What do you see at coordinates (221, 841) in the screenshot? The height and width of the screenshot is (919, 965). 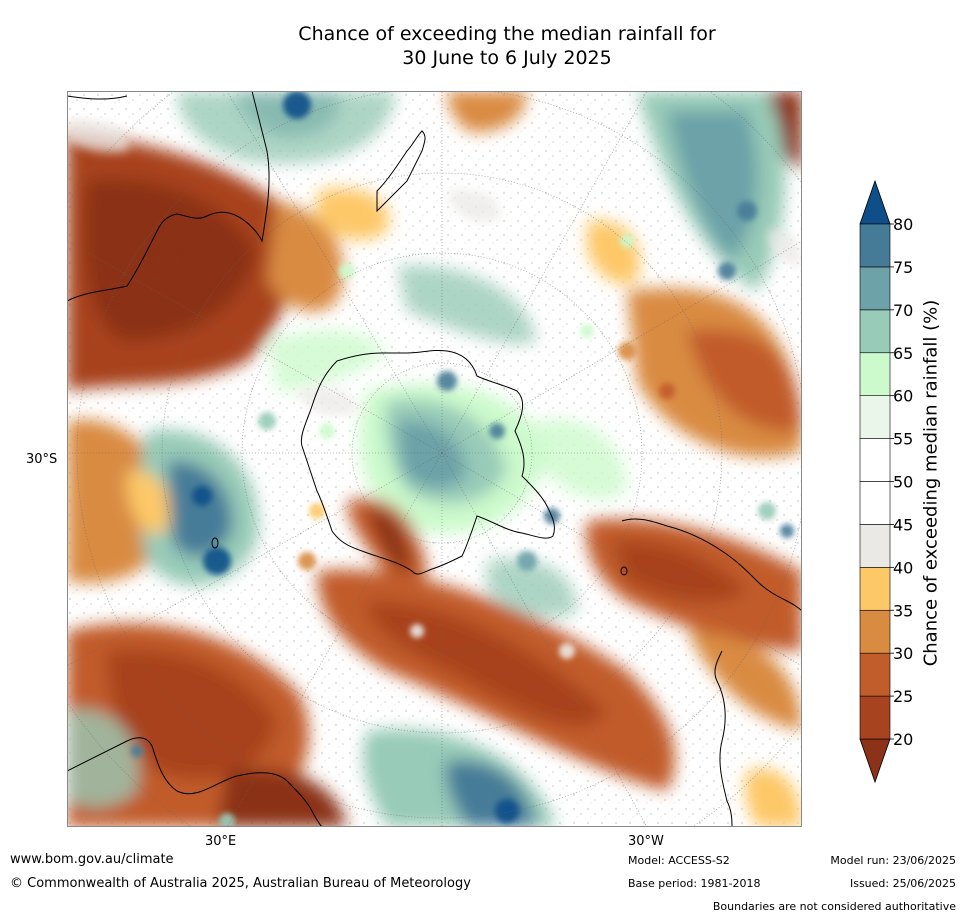 I see `lon-label-30e: 30°E` at bounding box center [221, 841].